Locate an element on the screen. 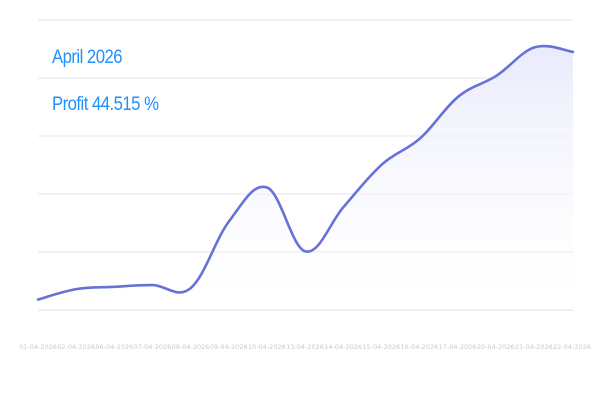 This screenshot has width=612, height=408. x-tick-label: 13-04-2026 is located at coordinates (305, 347).